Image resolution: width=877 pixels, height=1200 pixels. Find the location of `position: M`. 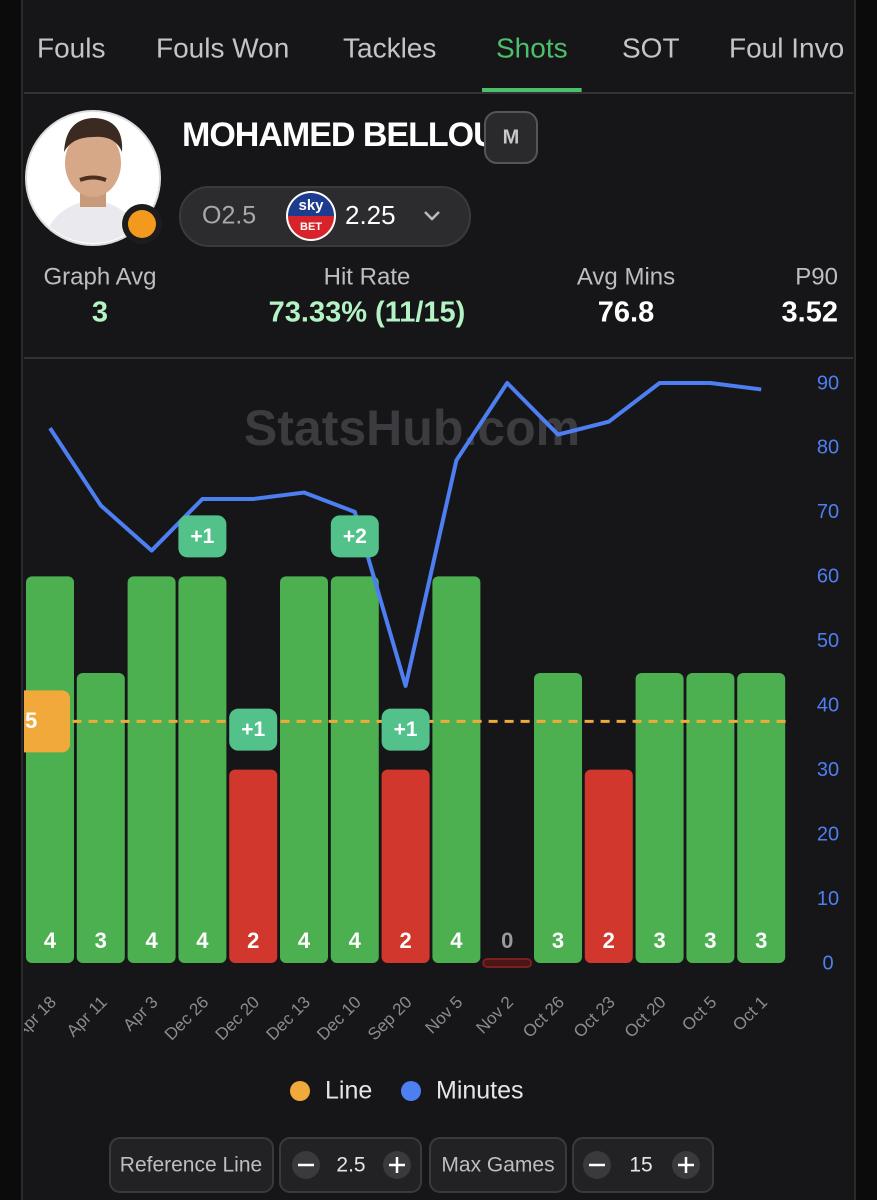

position: M is located at coordinates (511, 137).